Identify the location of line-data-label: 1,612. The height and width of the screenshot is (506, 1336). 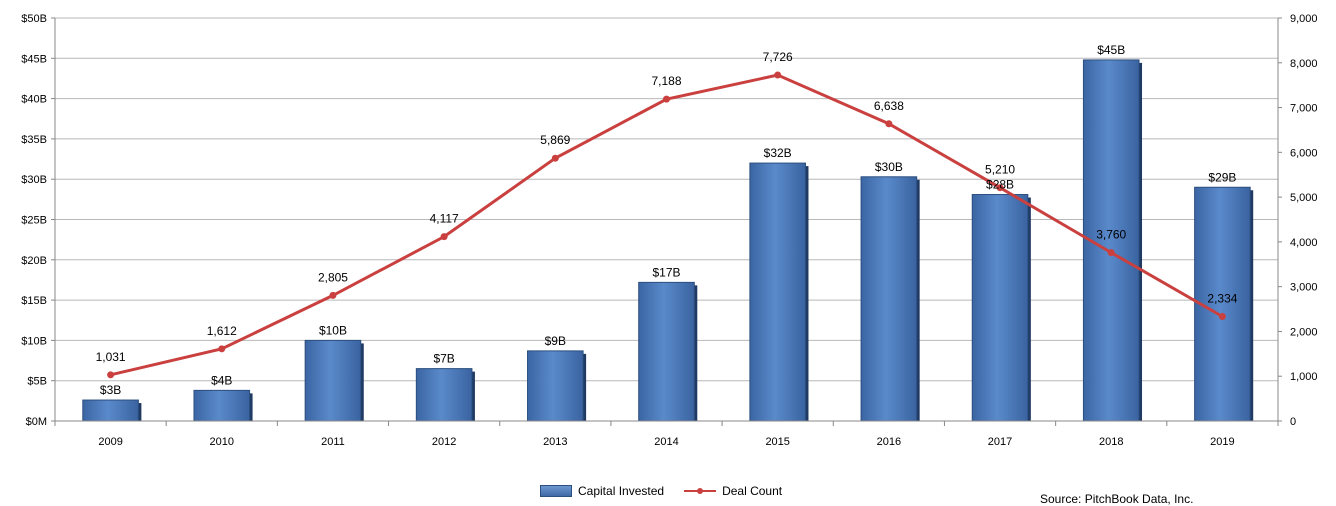
(222, 331).